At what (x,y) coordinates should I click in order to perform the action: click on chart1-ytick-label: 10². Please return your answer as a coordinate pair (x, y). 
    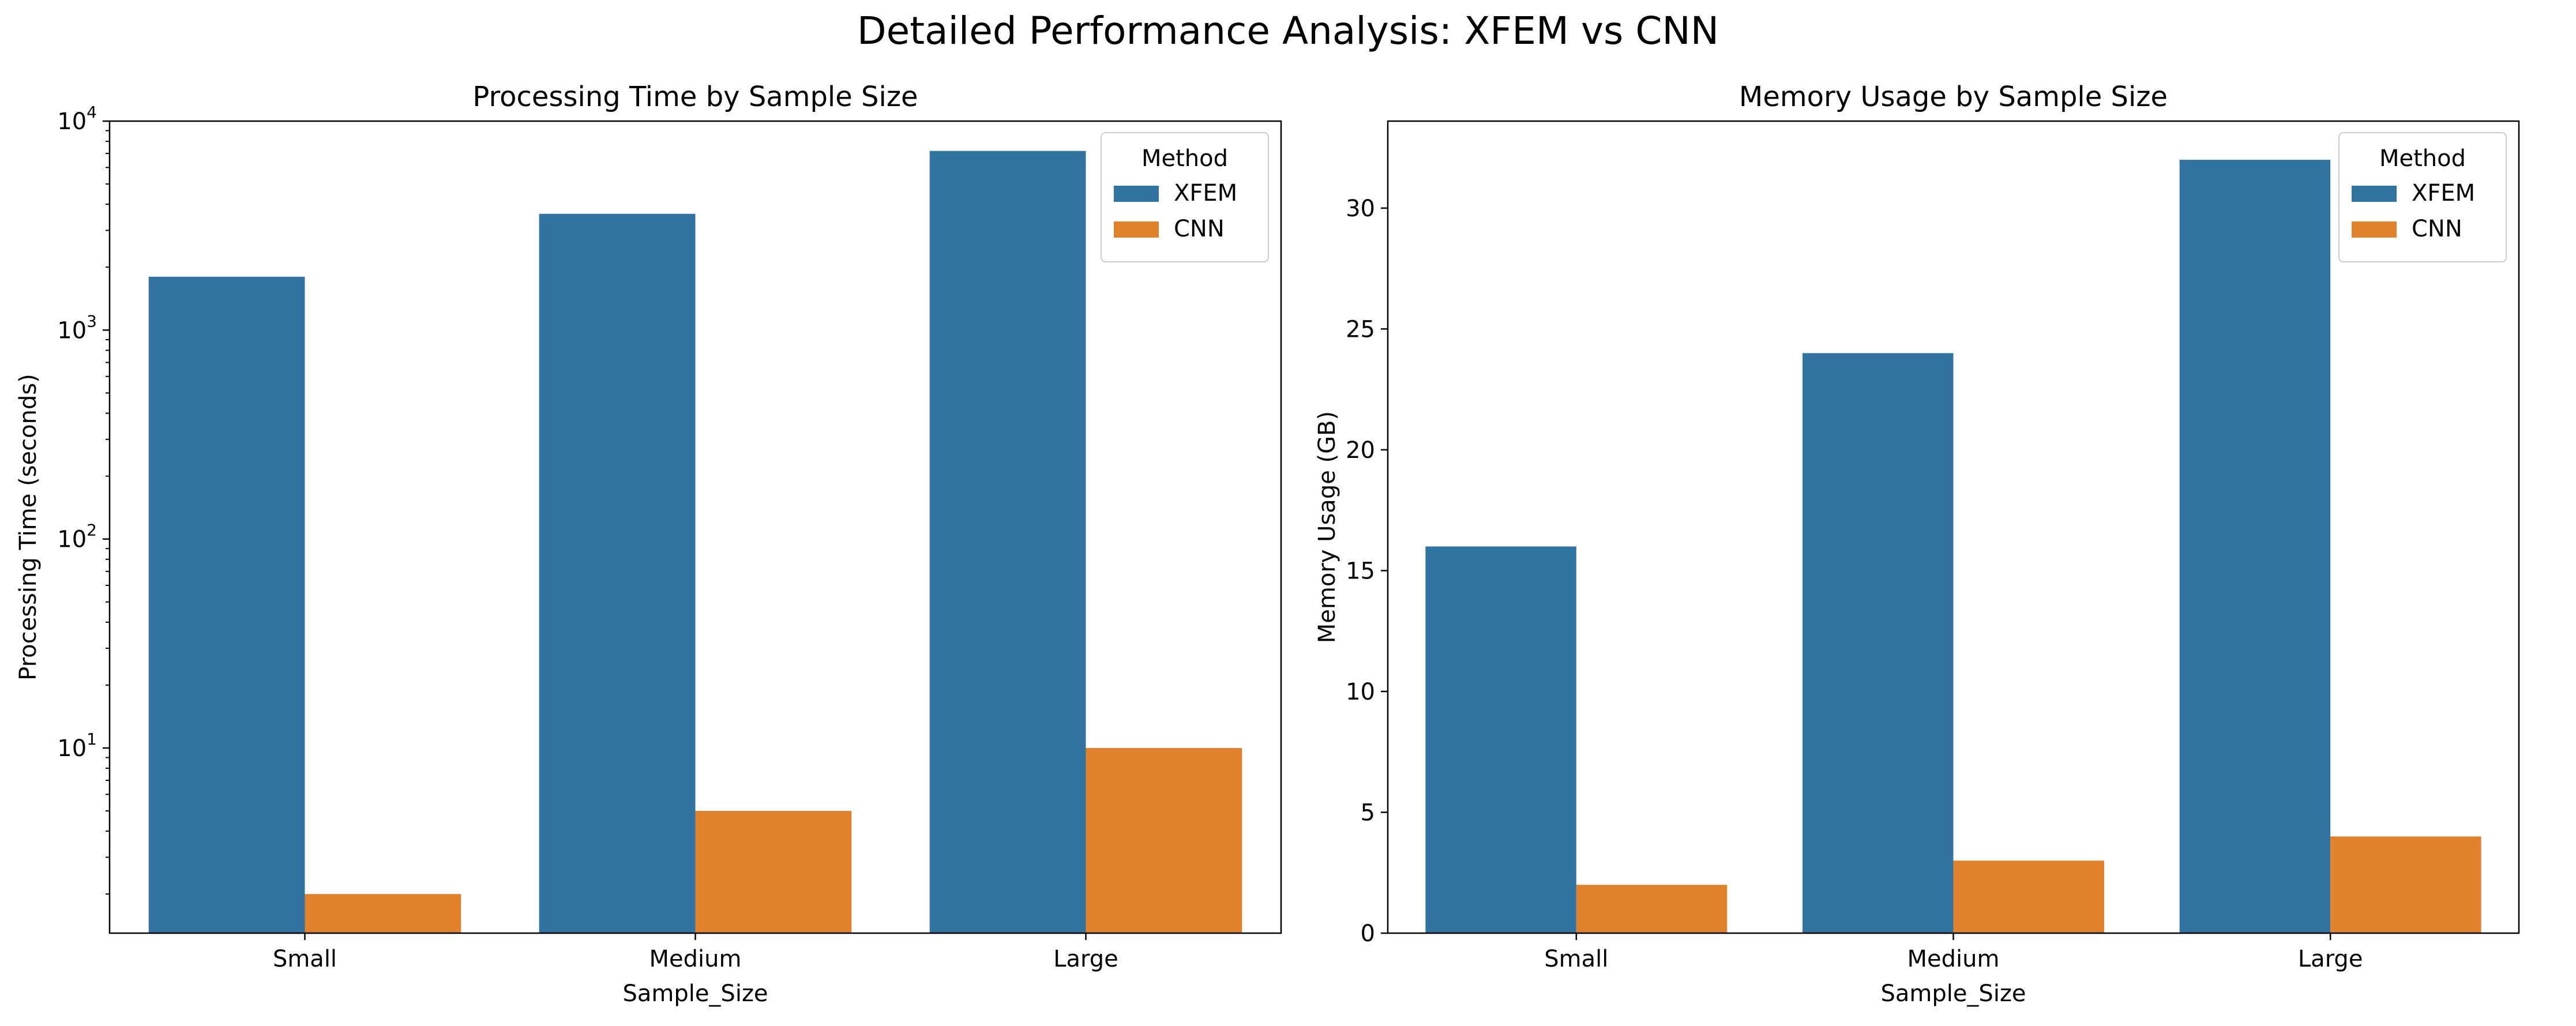
    Looking at the image, I should click on (77, 537).